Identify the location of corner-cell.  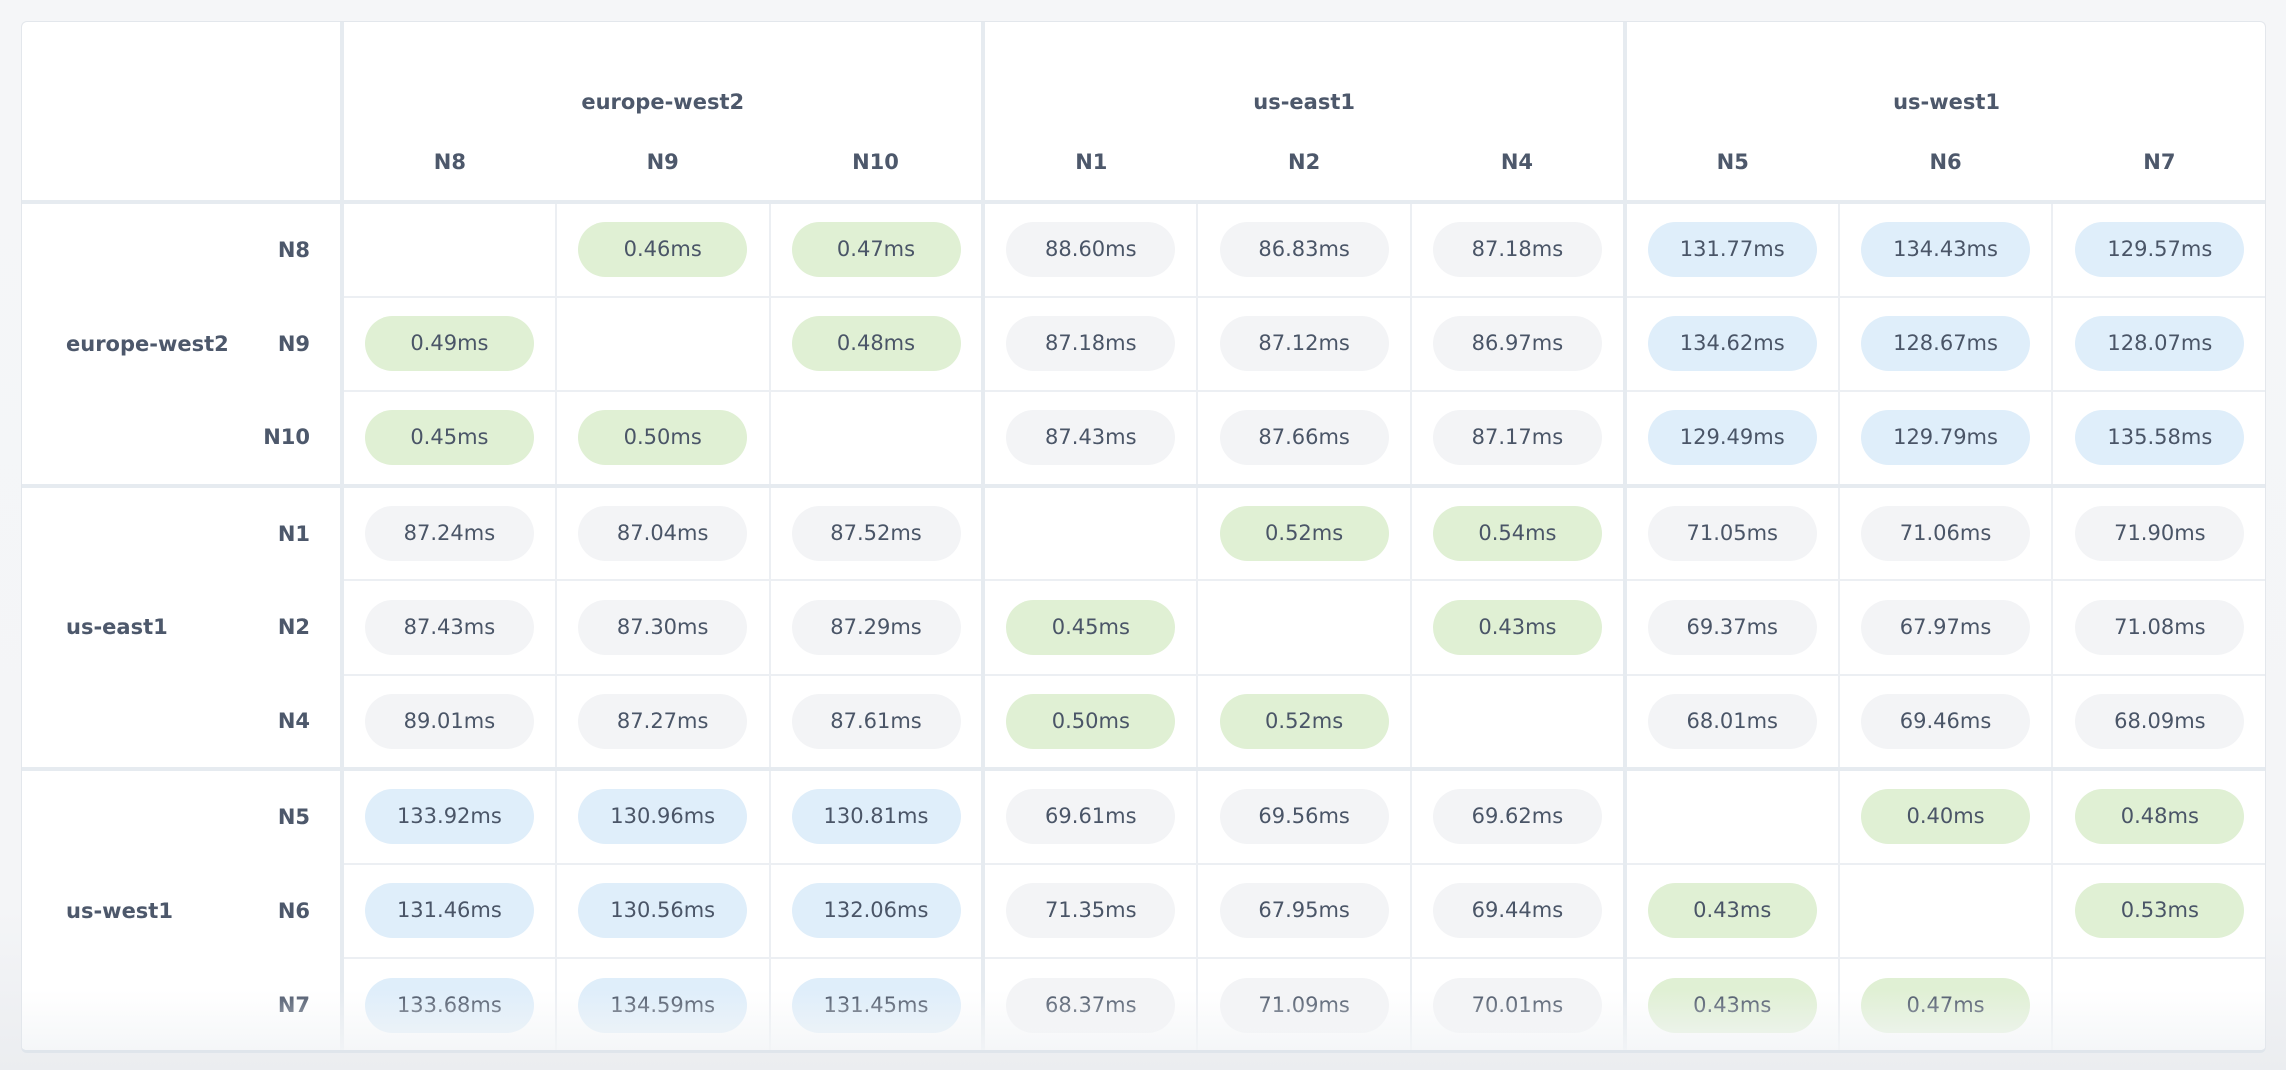
(183, 113).